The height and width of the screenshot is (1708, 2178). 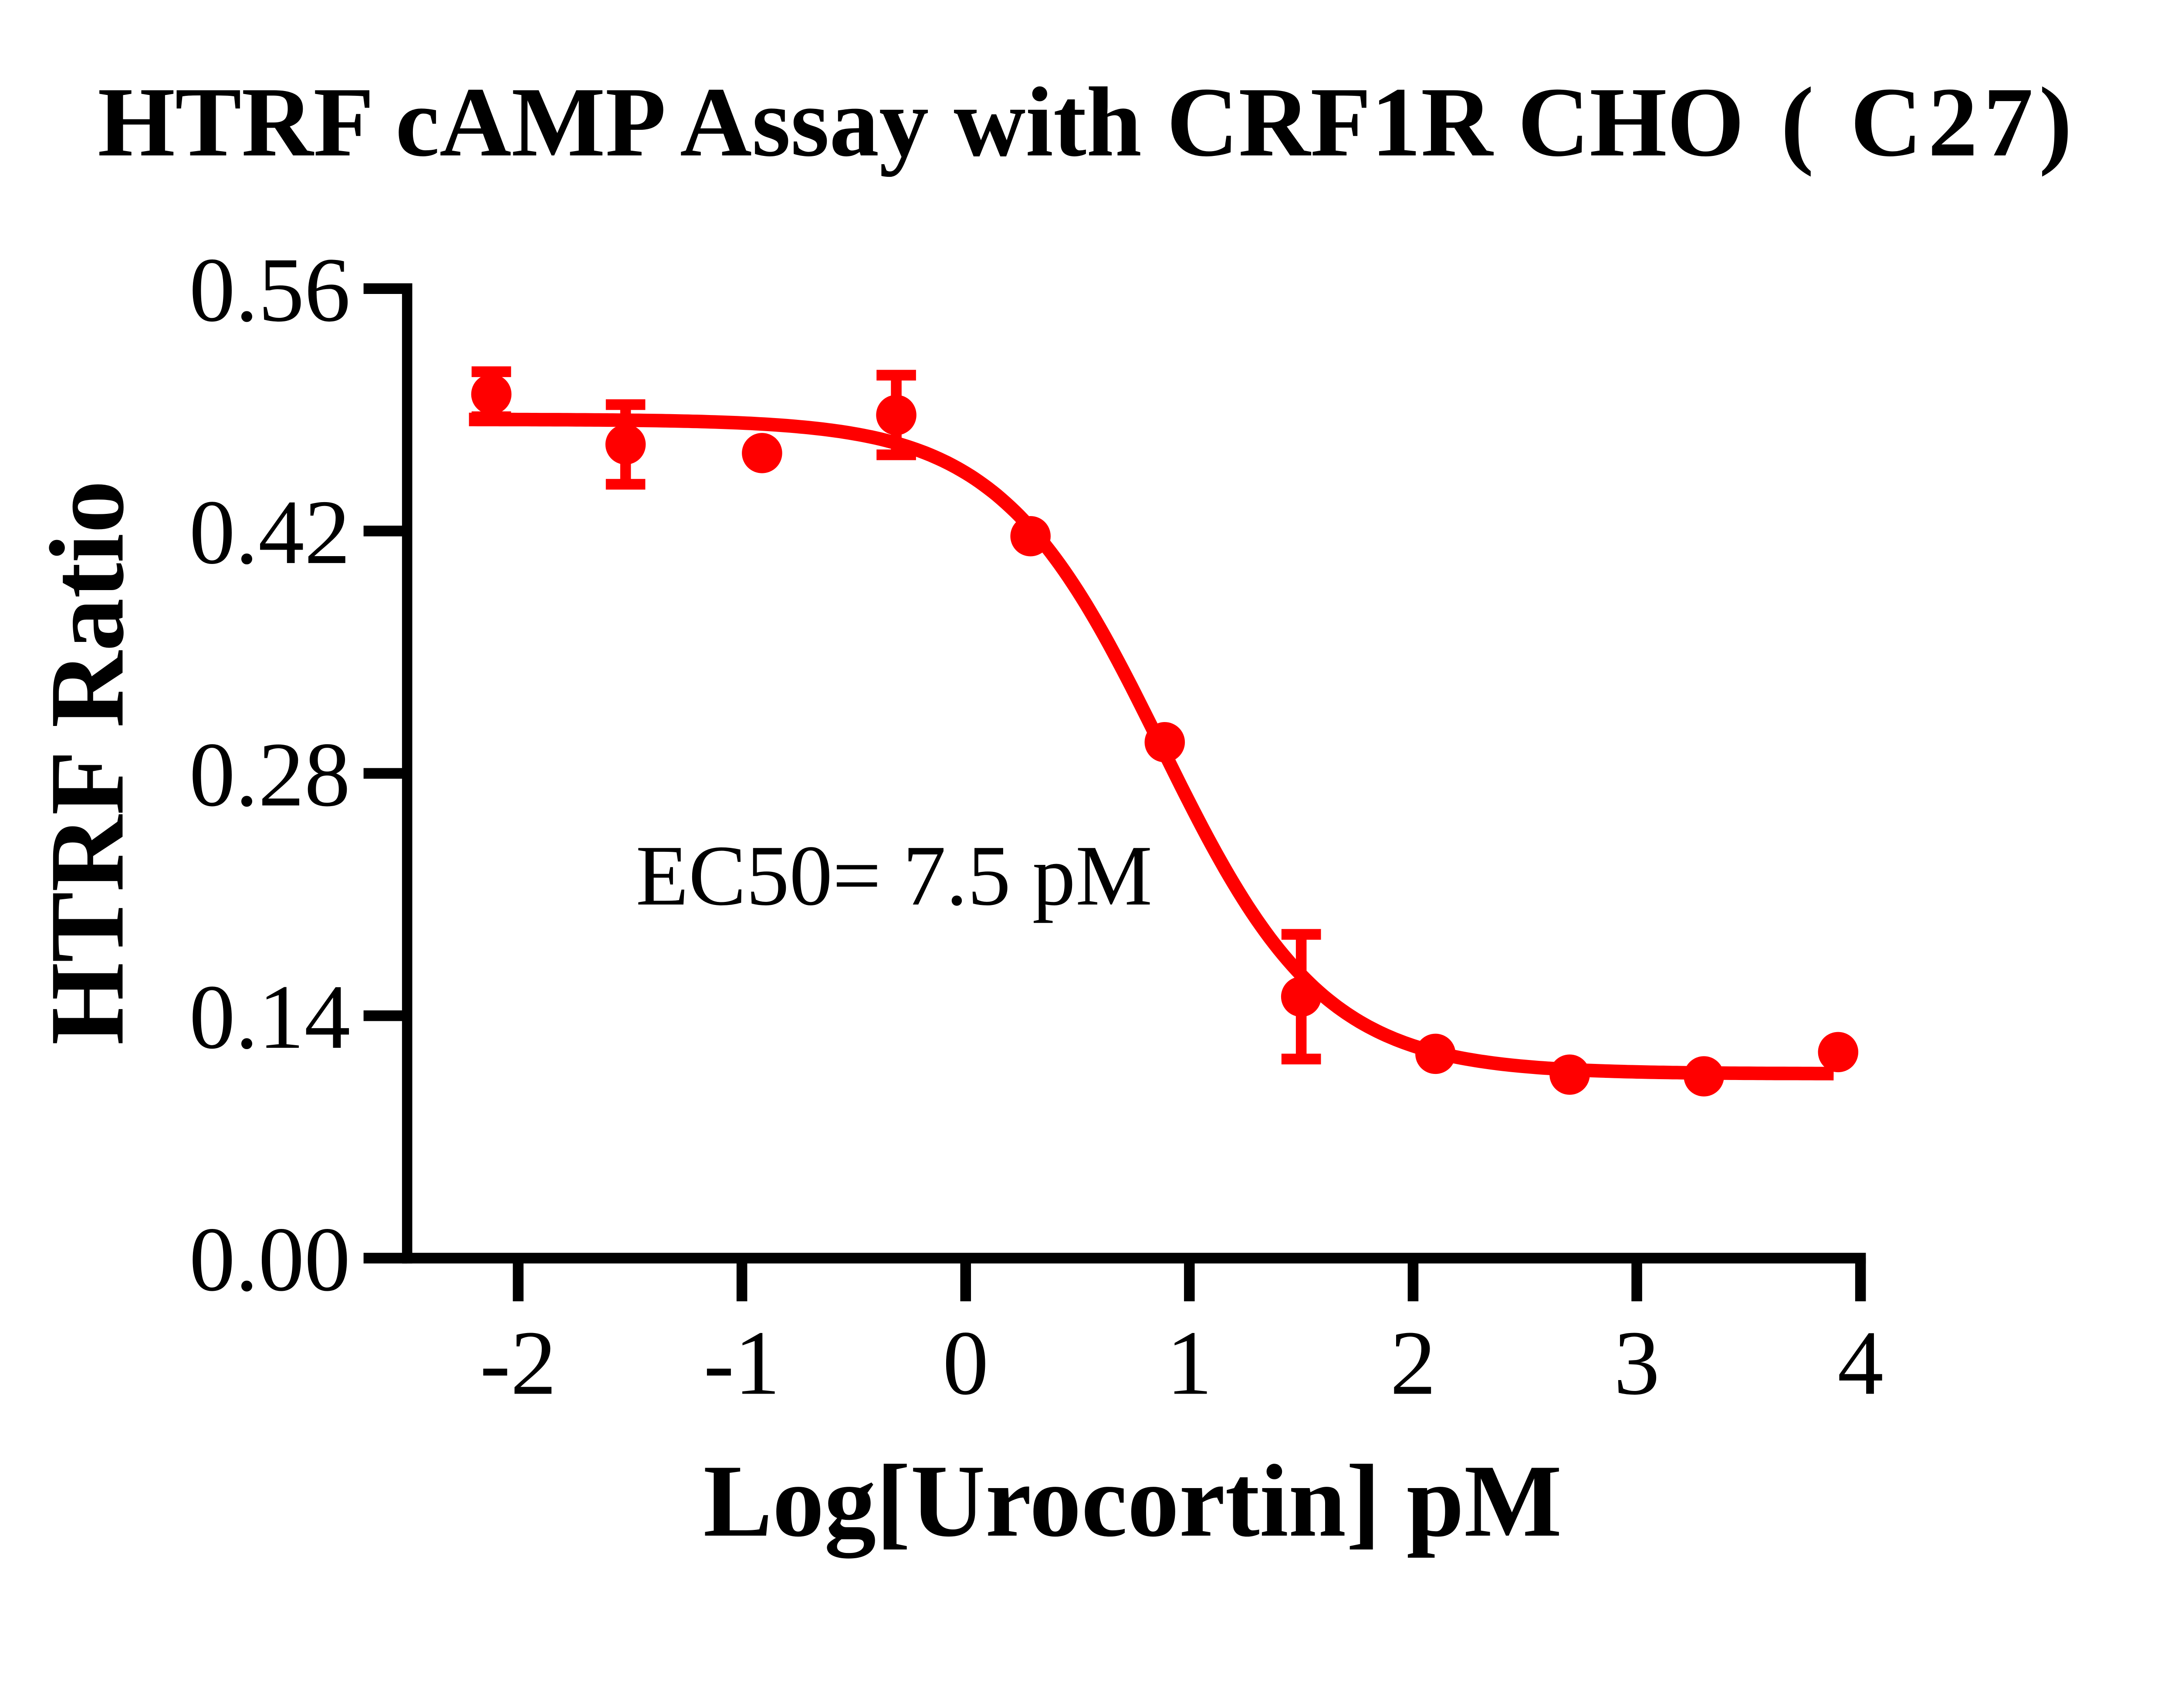 I want to click on ec50-annotation: EC50= 7.5 pM, so click(x=894, y=875).